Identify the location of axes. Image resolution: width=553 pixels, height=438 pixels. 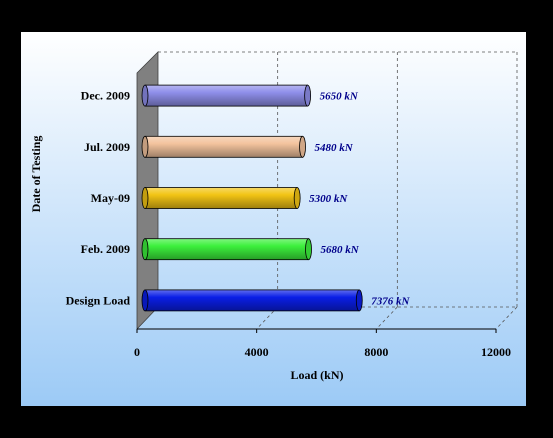
(316, 330).